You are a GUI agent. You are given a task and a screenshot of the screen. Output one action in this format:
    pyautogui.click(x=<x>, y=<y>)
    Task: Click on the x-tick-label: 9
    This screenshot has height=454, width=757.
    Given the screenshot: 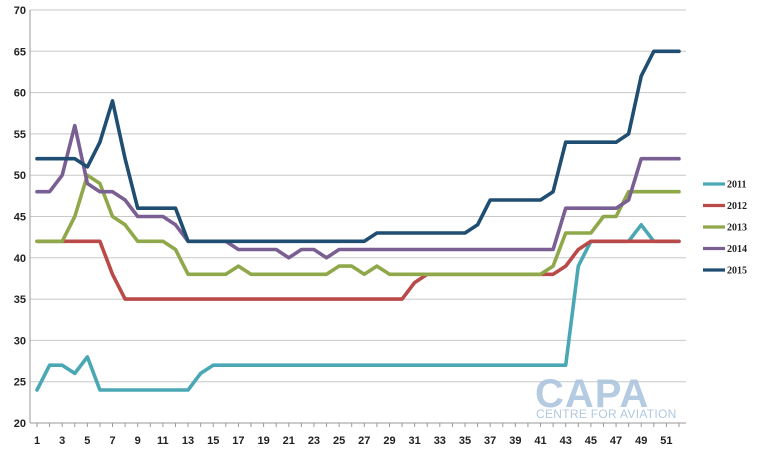 What is the action you would take?
    pyautogui.click(x=138, y=441)
    